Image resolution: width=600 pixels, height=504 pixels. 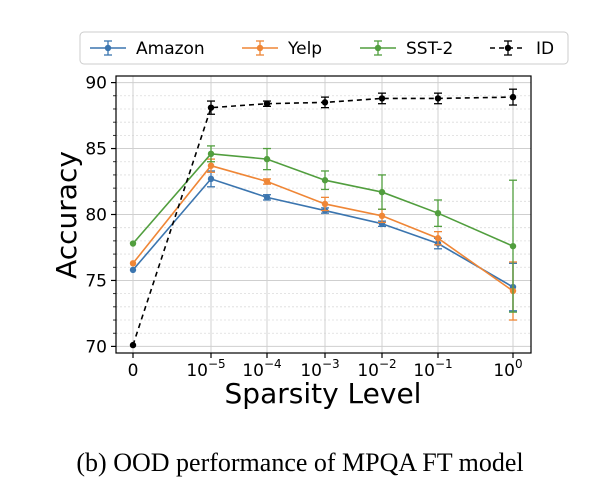 What do you see at coordinates (96, 150) in the screenshot?
I see `y-tick-label: 85` at bounding box center [96, 150].